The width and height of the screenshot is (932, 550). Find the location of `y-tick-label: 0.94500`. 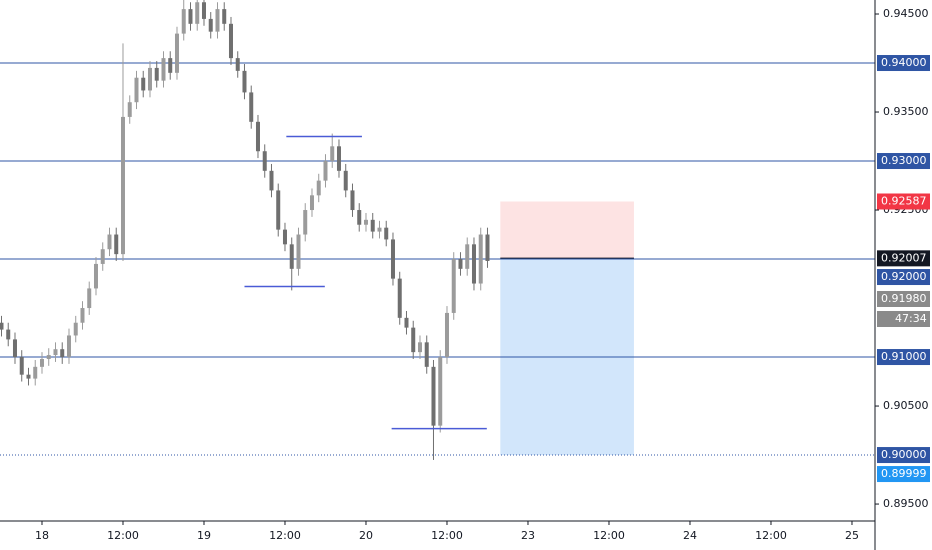

y-tick-label: 0.94500 is located at coordinates (906, 13).